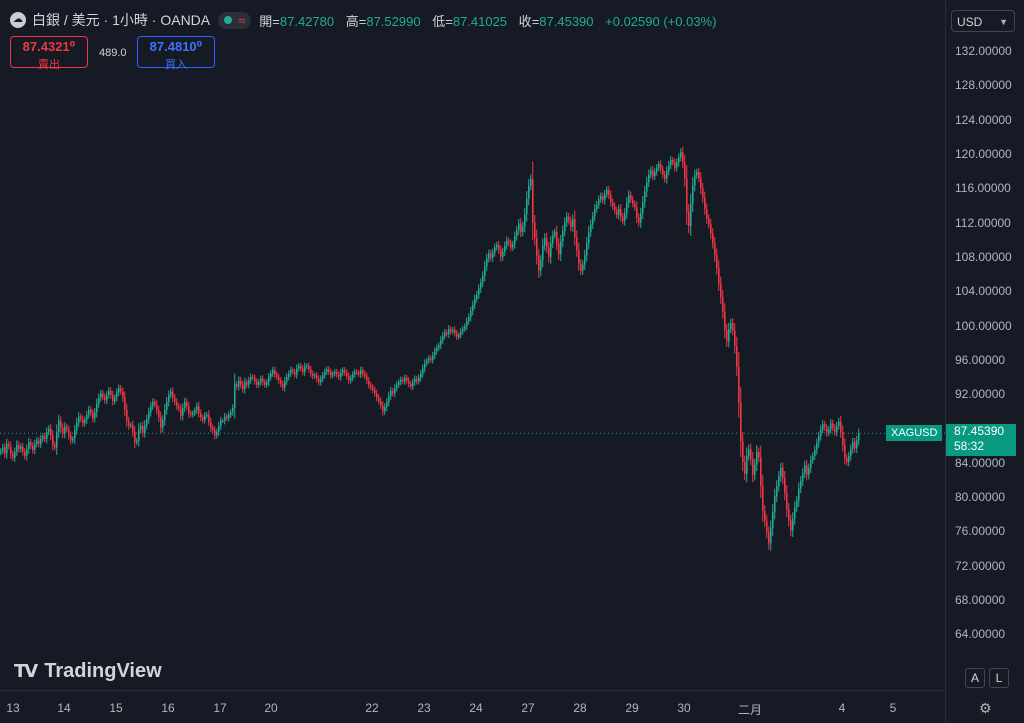  I want to click on status-pills: ≈, so click(235, 20).